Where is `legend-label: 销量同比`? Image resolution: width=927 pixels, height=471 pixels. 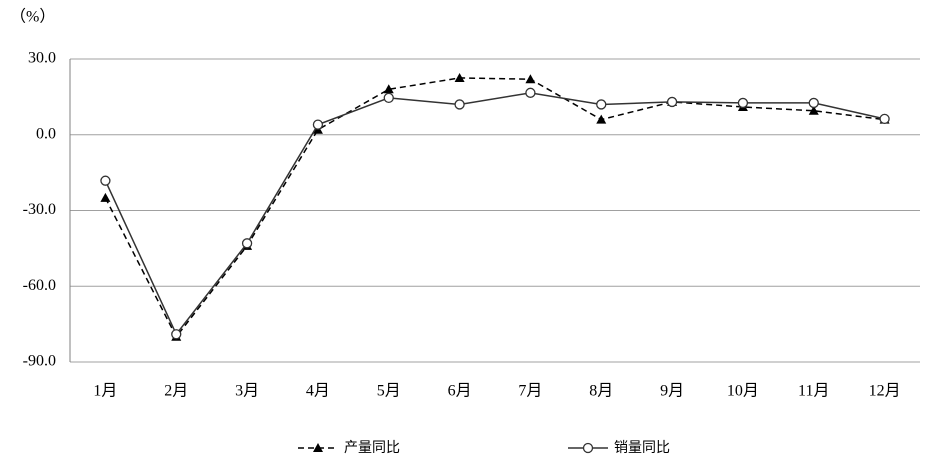
legend-label: 销量同比 is located at coordinates (642, 448).